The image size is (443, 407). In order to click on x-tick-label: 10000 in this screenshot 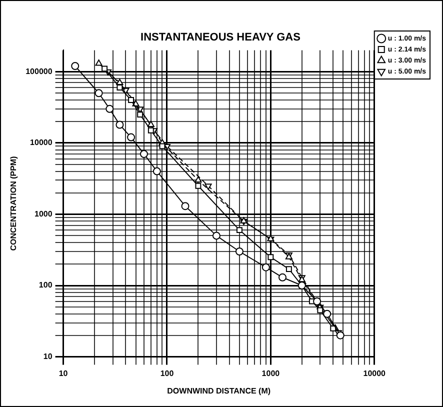, I will do `click(374, 373)`.